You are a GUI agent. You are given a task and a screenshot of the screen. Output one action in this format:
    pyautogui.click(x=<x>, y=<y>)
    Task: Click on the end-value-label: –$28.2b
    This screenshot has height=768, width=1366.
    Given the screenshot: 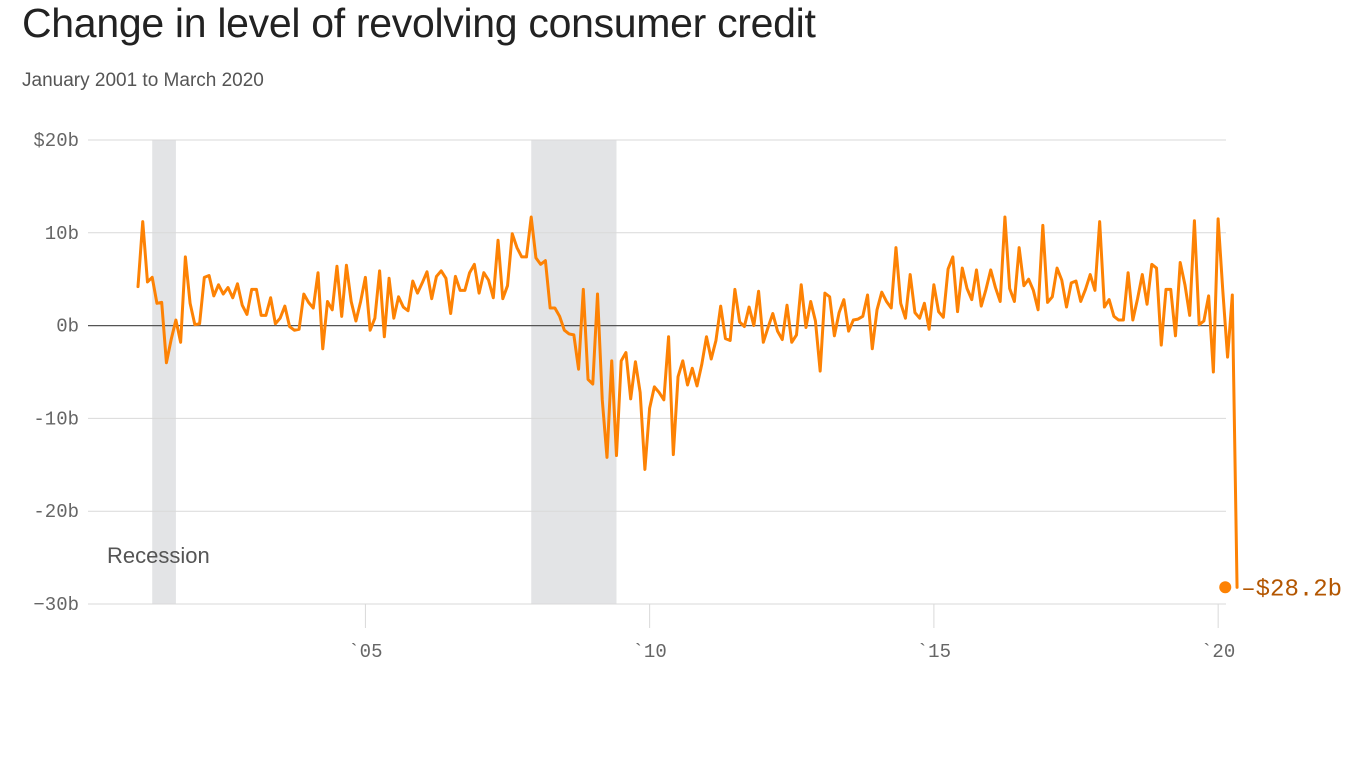 What is the action you would take?
    pyautogui.click(x=1291, y=589)
    